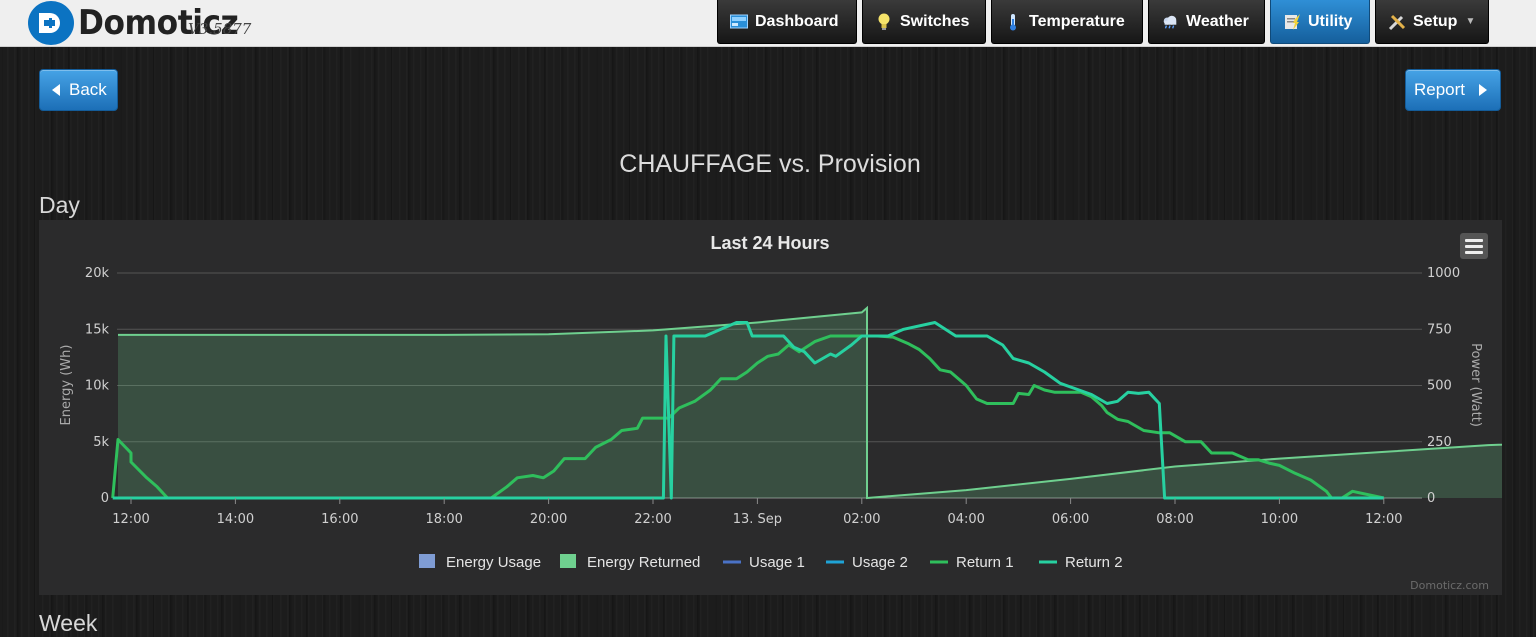 The height and width of the screenshot is (637, 1536). Describe the element at coordinates (935, 21) in the screenshot. I see `nav-switches-label: Switches` at that location.